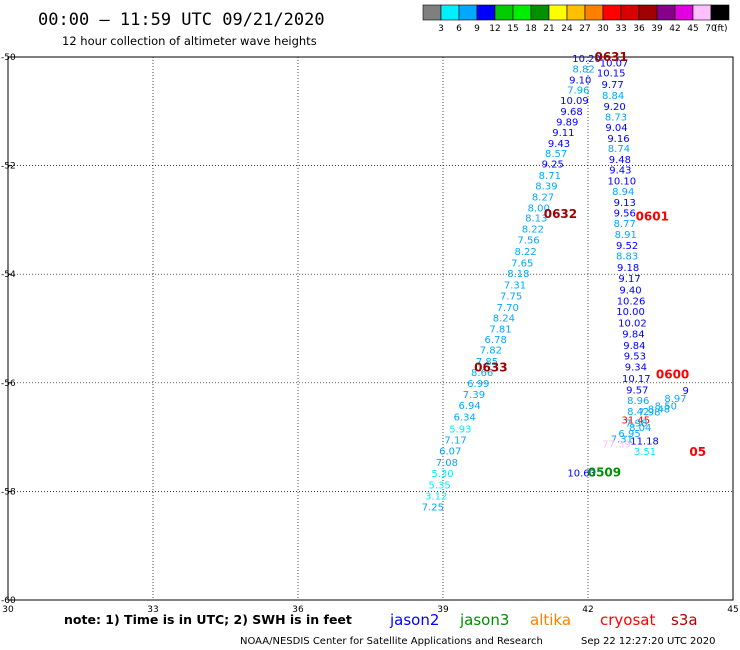  Describe the element at coordinates (539, 208) in the screenshot. I see `data-point: 8.00` at that location.